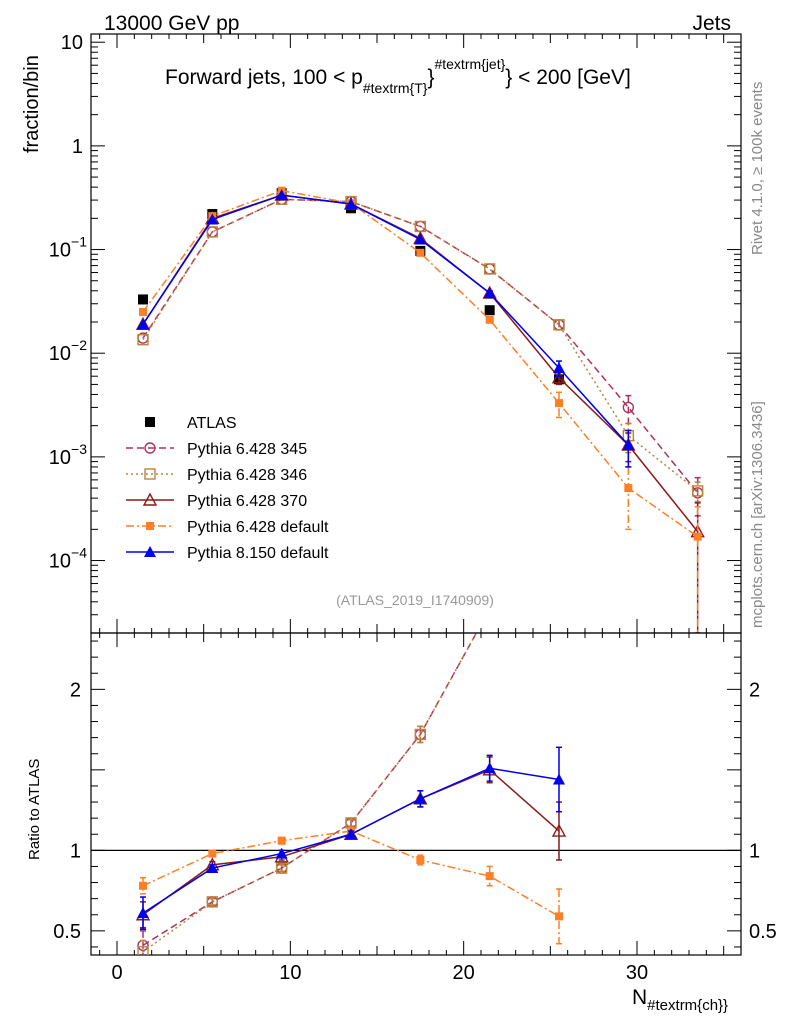 This screenshot has height=1024, width=786. Describe the element at coordinates (258, 553) in the screenshot. I see `legend-label: Pythia 8.150 default` at that location.